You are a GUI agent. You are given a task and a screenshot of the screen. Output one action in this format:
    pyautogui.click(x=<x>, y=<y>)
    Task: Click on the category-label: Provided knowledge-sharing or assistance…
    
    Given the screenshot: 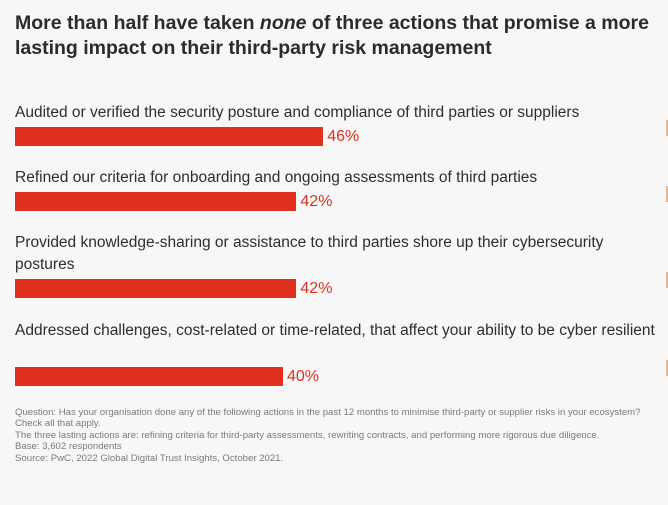 What is the action you would take?
    pyautogui.click(x=309, y=253)
    